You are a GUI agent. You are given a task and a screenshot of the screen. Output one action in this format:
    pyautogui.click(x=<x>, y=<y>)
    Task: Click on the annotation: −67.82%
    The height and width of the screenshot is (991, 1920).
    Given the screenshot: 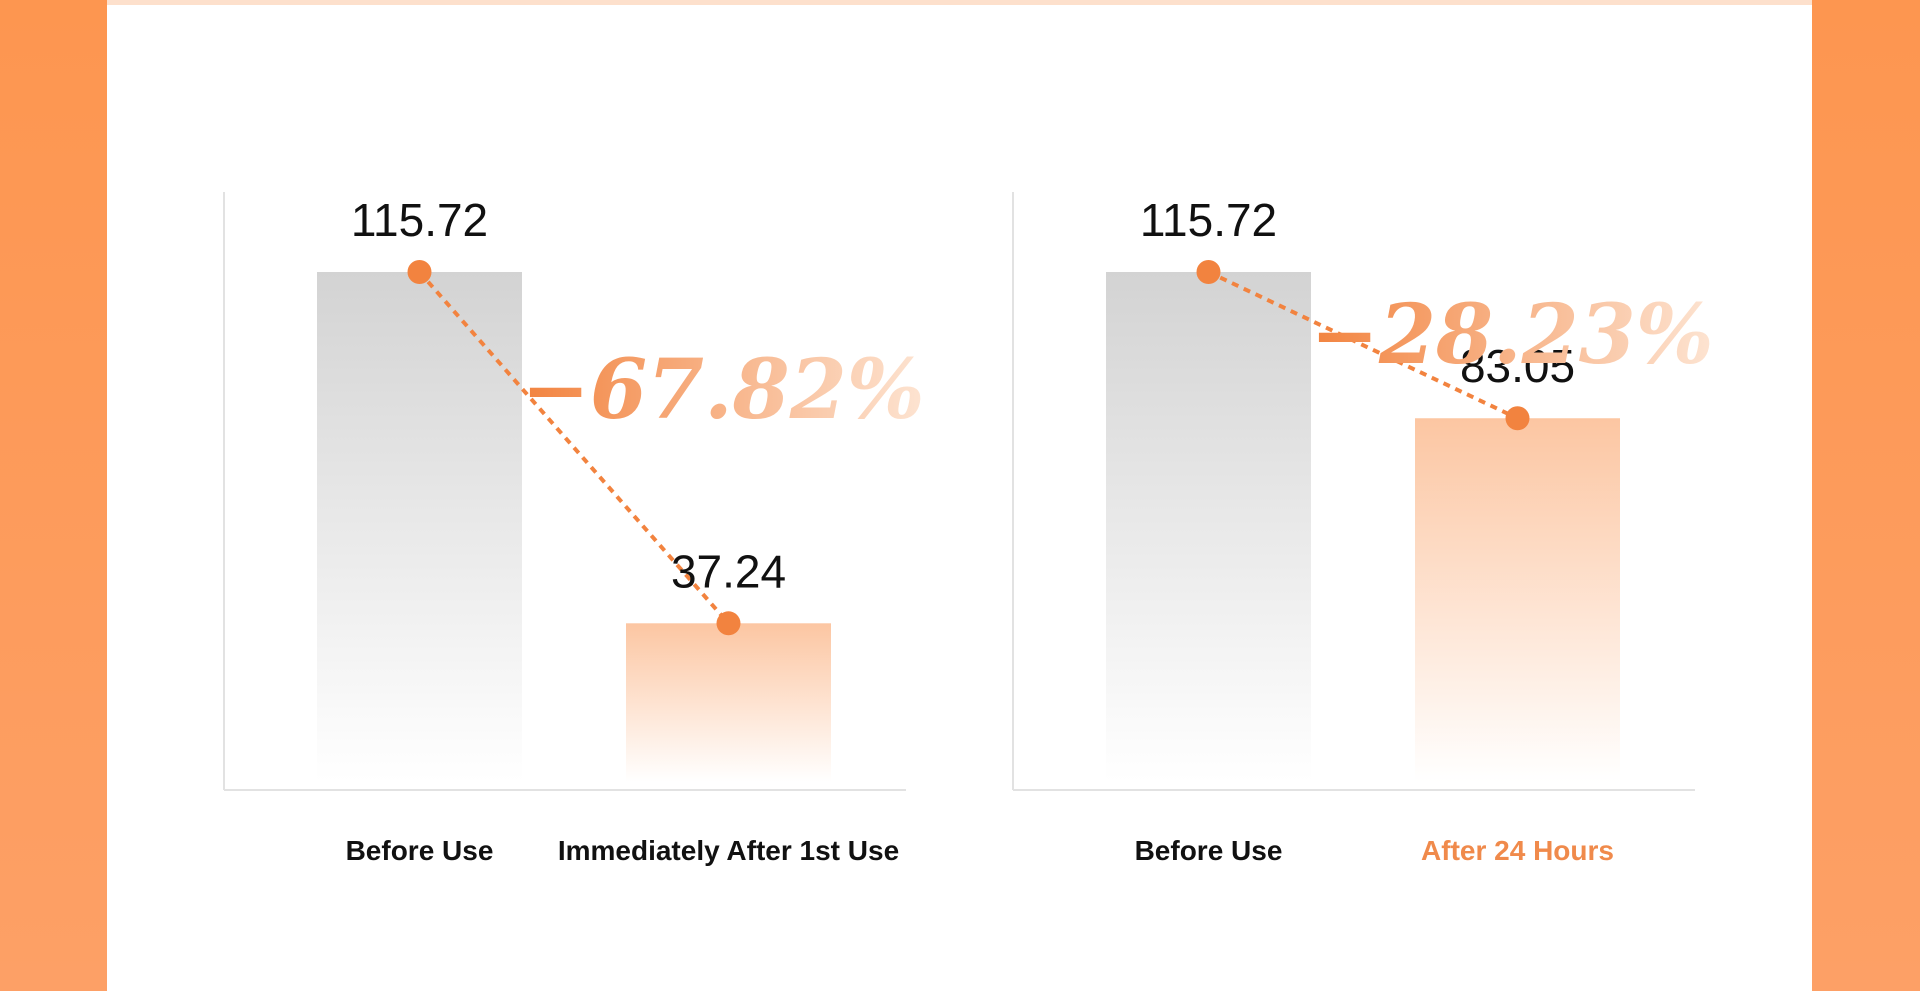 What is the action you would take?
    pyautogui.click(x=722, y=390)
    